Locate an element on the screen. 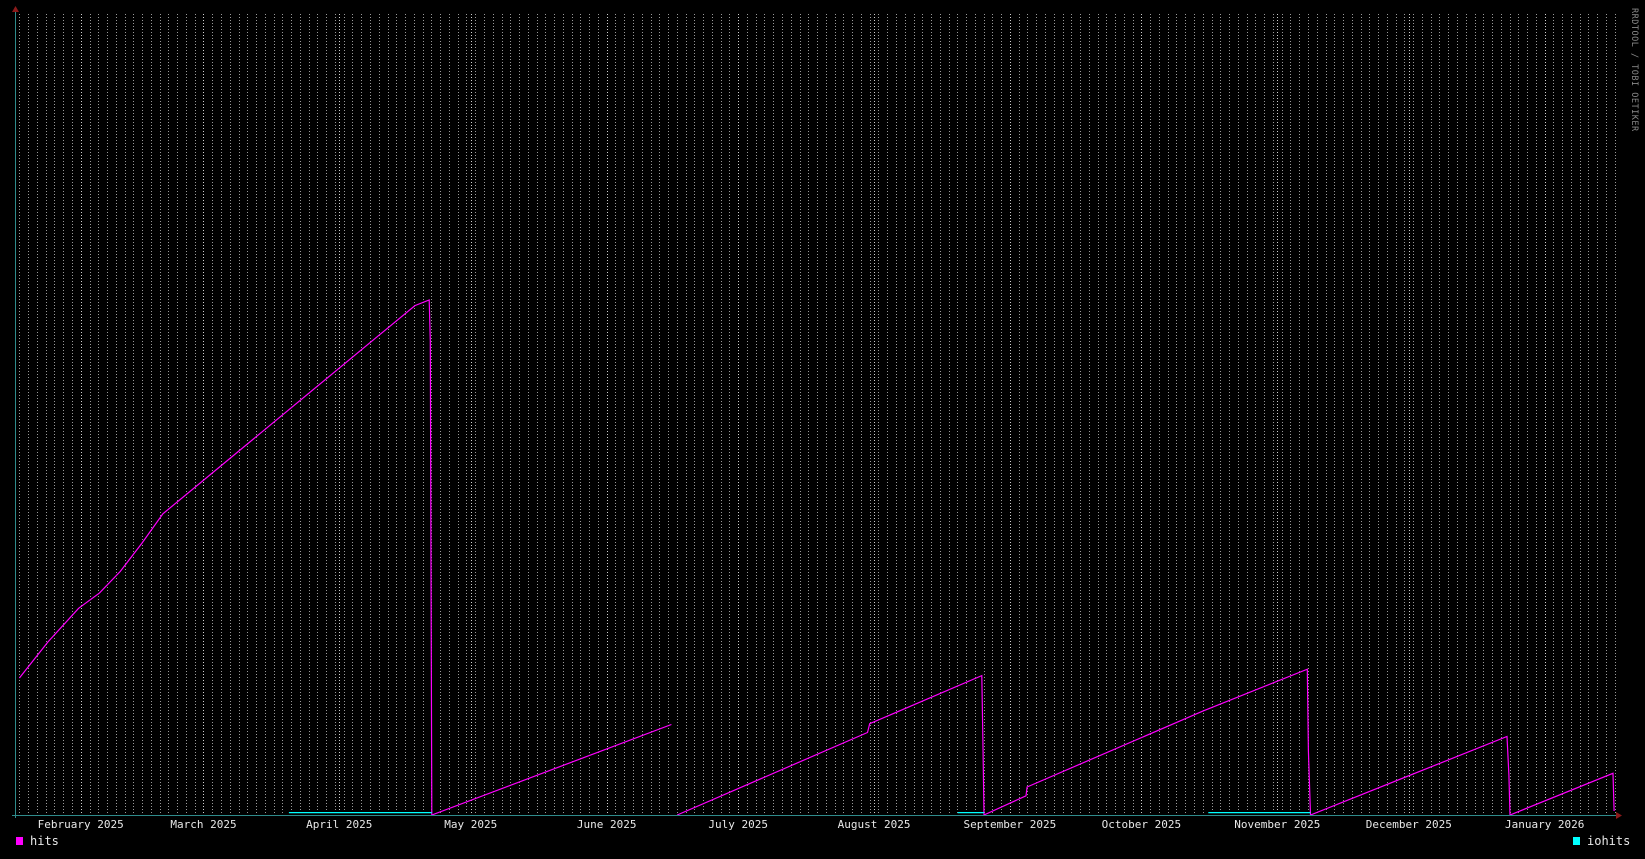 The width and height of the screenshot is (1645, 859). x-tick-label: October 2025 is located at coordinates (1141, 824).